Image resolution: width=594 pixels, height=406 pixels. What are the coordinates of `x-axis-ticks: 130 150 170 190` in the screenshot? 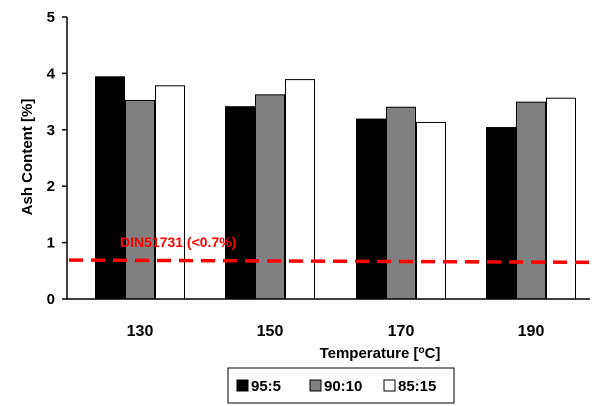 It's located at (336, 331).